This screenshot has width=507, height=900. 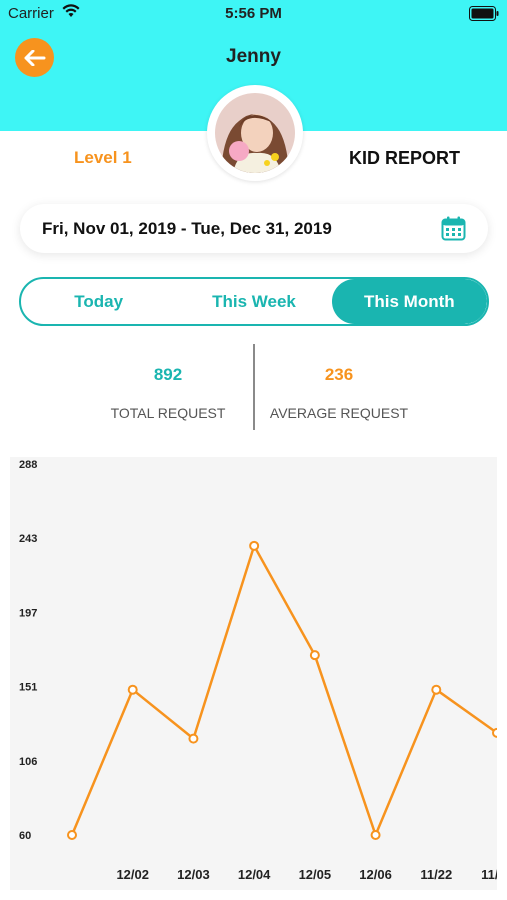 I want to click on x-tick-label: 12/05, so click(x=315, y=874).